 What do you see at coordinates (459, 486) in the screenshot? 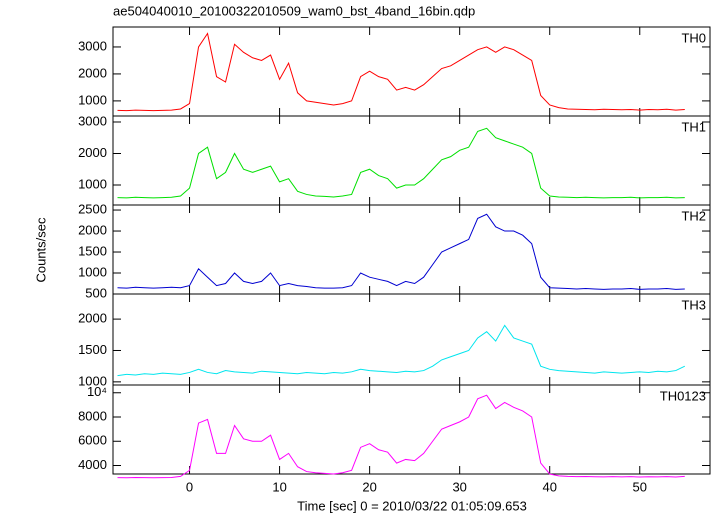
I see `x-tick-label: 30` at bounding box center [459, 486].